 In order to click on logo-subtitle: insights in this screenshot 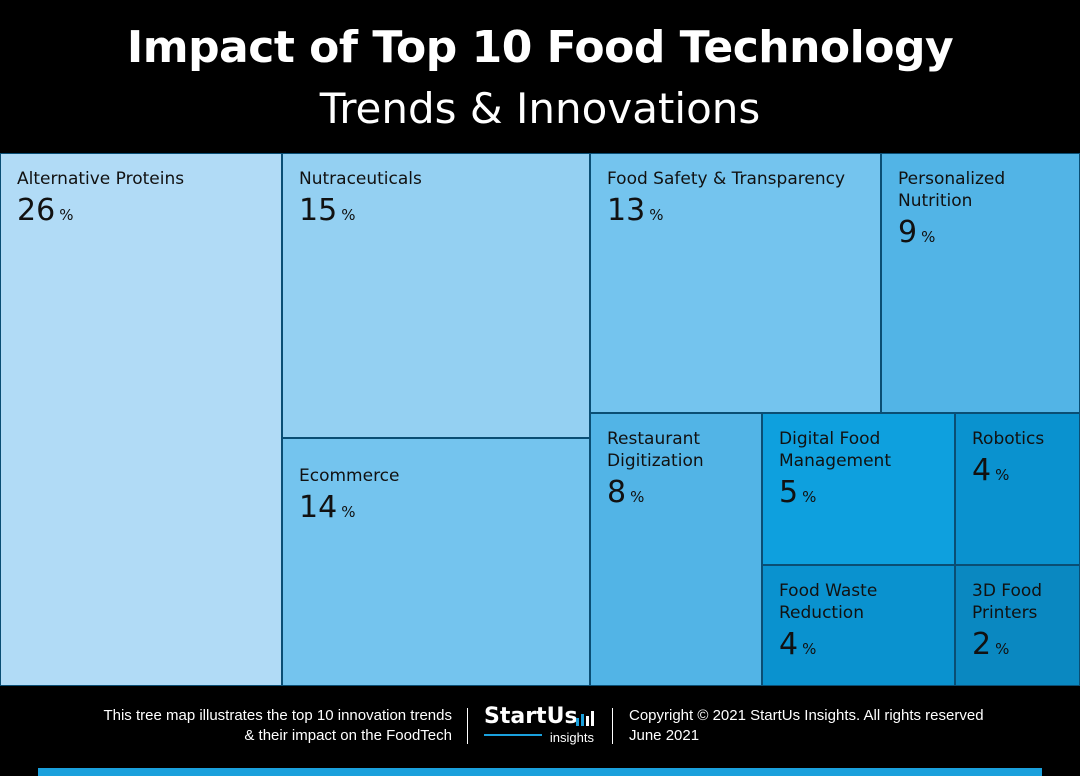, I will do `click(571, 737)`.